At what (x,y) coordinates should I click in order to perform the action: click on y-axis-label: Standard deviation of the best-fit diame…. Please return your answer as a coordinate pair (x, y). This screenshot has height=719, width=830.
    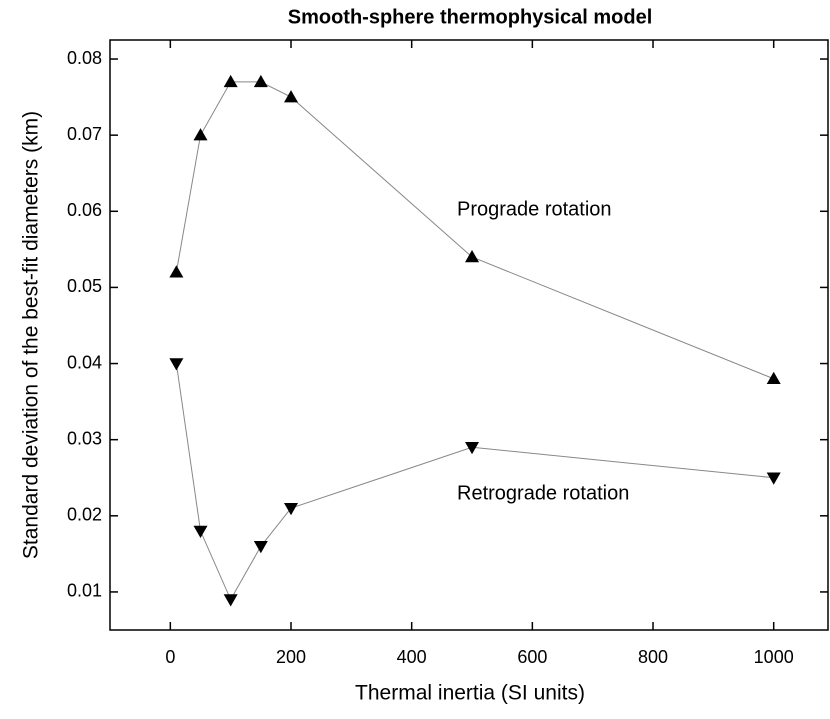
    Looking at the image, I should click on (31, 335).